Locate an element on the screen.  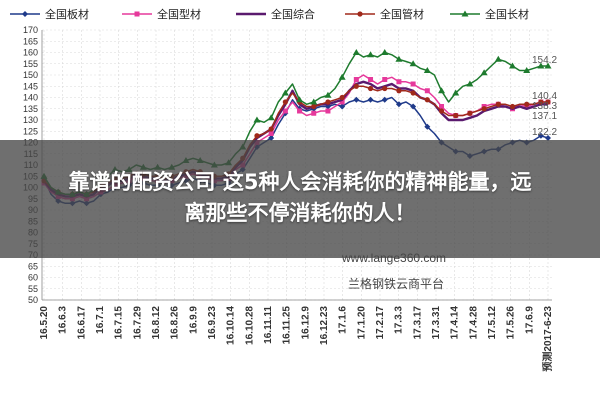
legend-label: 全国综合 is located at coordinates (293, 14).